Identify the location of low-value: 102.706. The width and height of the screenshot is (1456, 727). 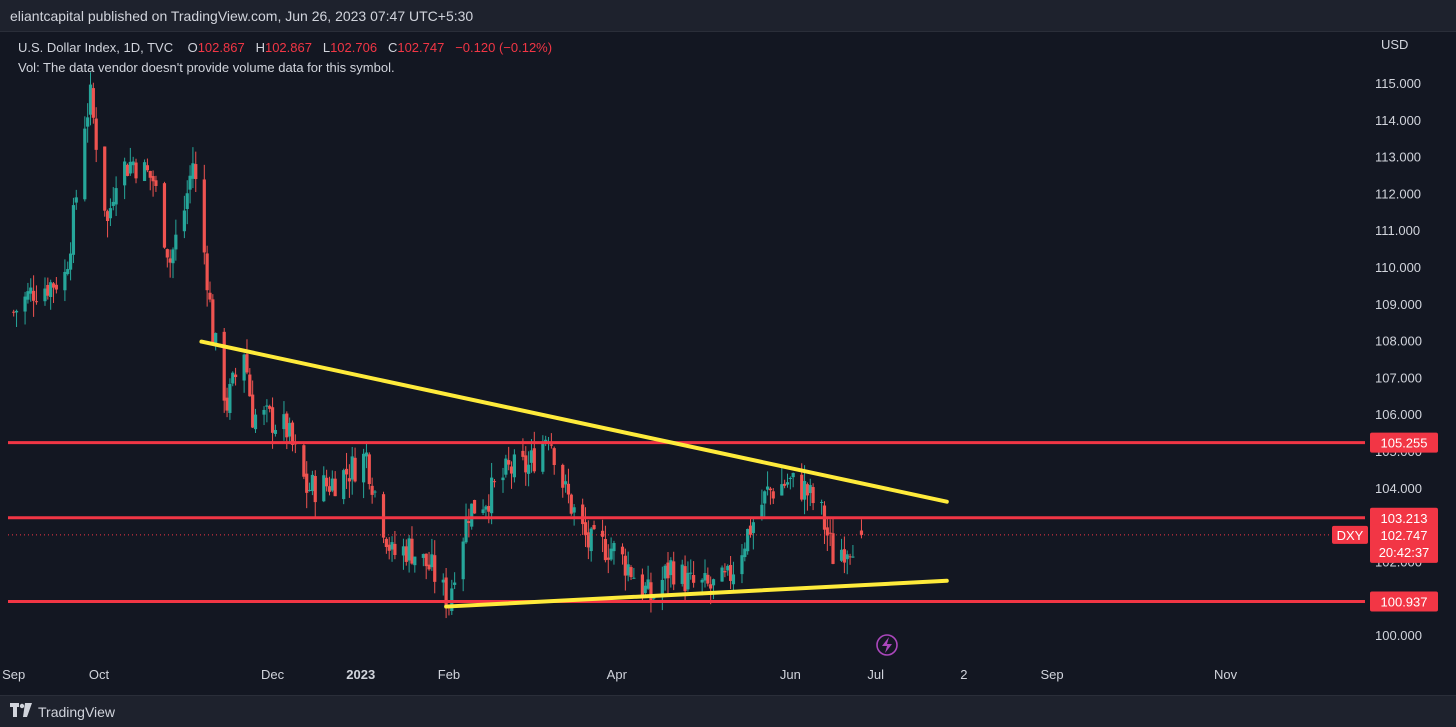
(354, 47).